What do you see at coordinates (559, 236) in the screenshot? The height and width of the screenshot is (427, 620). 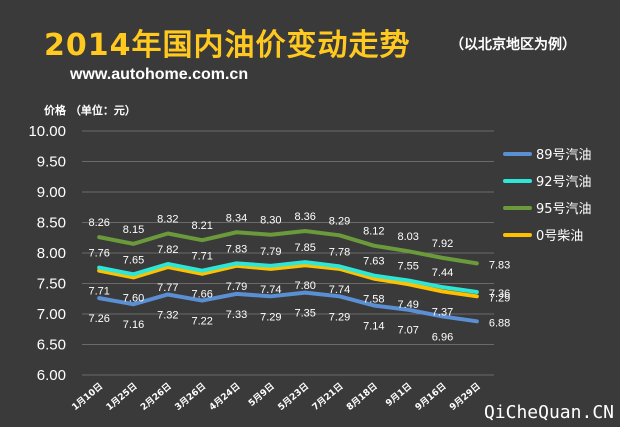 I see `legend-label: 0号柴油` at bounding box center [559, 236].